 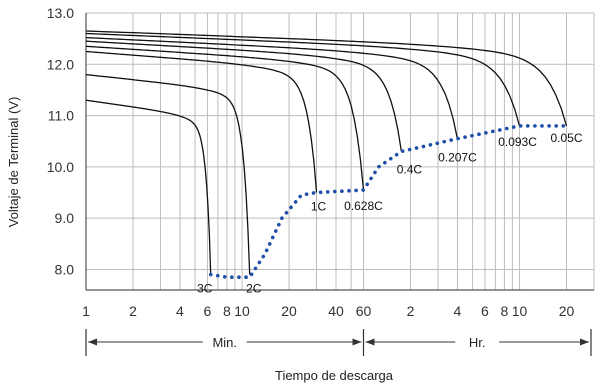 What do you see at coordinates (338, 342) in the screenshot?
I see `unit-arrows: Min. Hr.` at bounding box center [338, 342].